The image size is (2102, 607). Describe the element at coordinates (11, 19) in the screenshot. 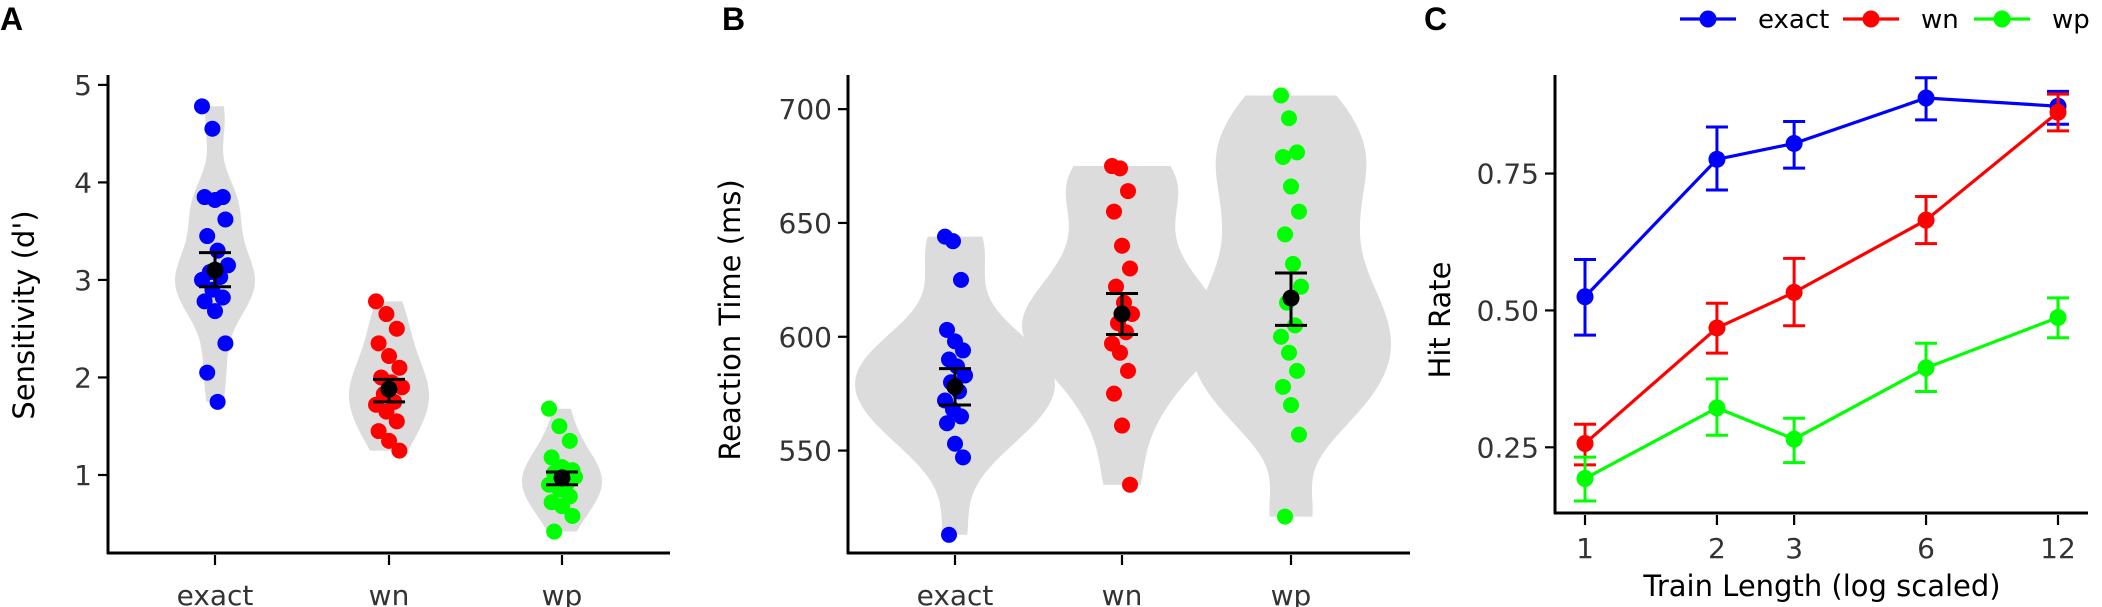

I see `panel-label-a: A` at that location.